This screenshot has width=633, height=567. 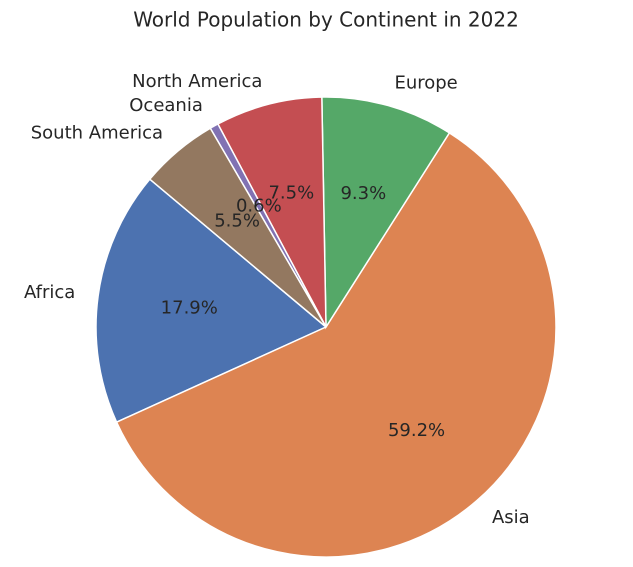 What do you see at coordinates (259, 205) in the screenshot?
I see `value-label: 0.6%` at bounding box center [259, 205].